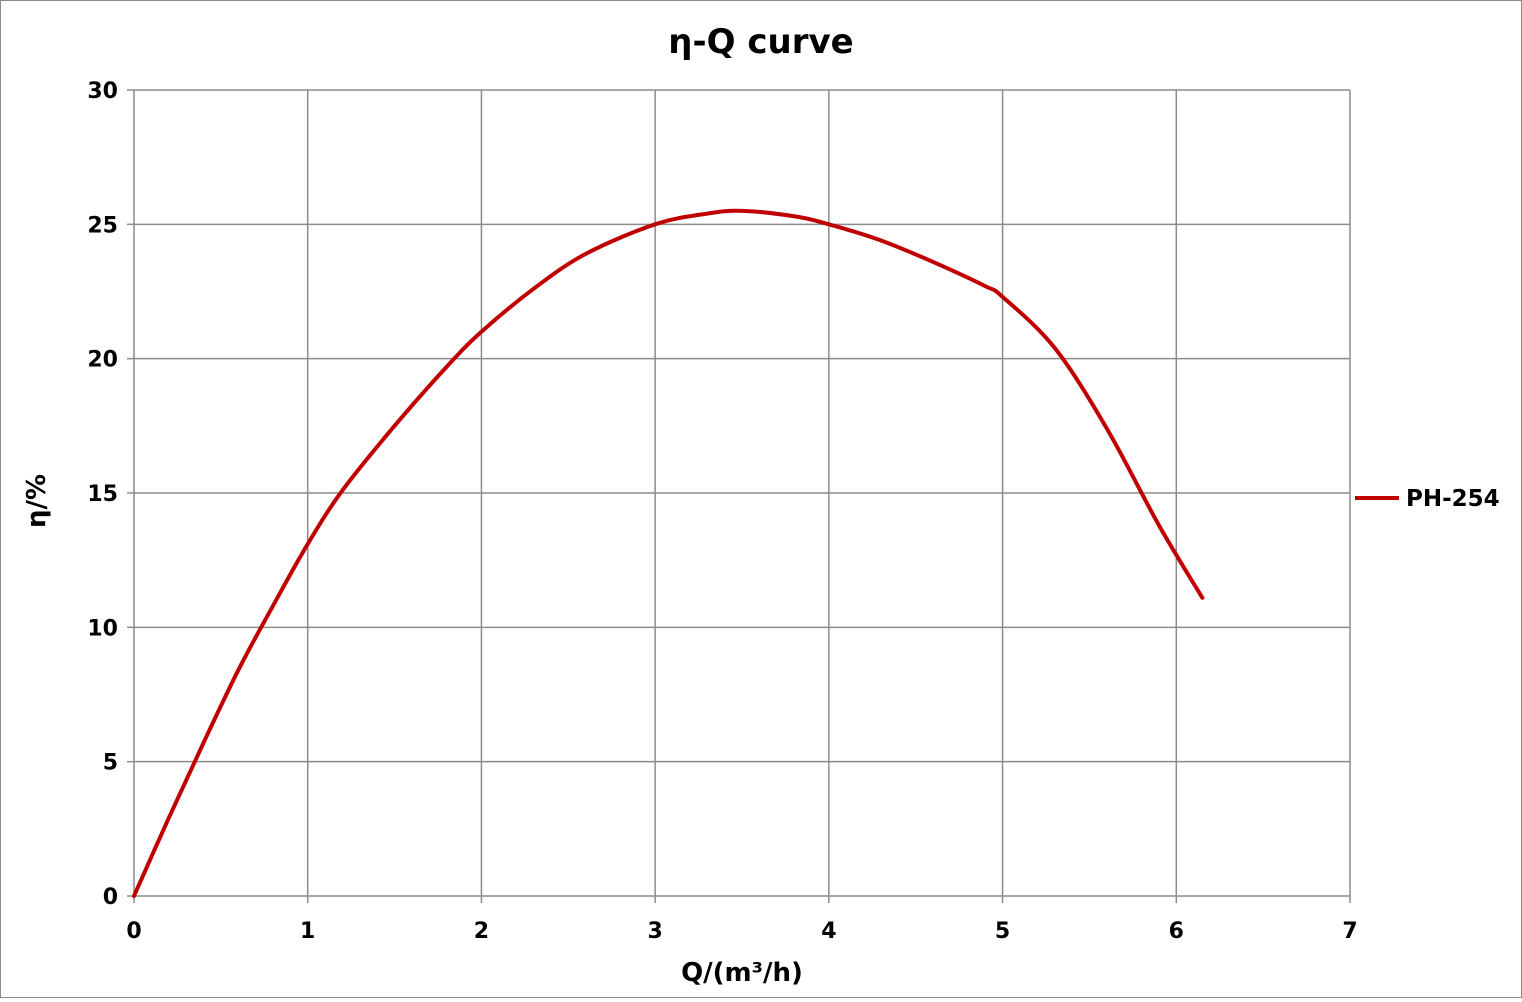 The height and width of the screenshot is (1002, 1522). I want to click on x-axis-label: Q/(m³/h), so click(742, 973).